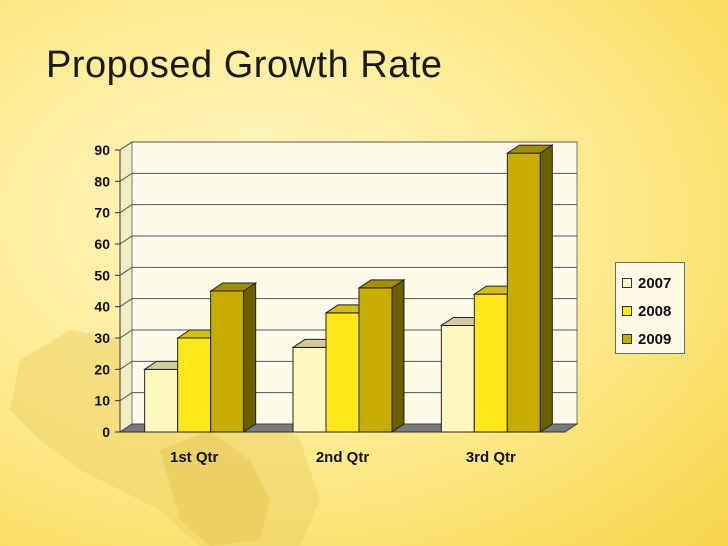 Image resolution: width=728 pixels, height=546 pixels. What do you see at coordinates (102, 401) in the screenshot?
I see `y-tick-label: 10` at bounding box center [102, 401].